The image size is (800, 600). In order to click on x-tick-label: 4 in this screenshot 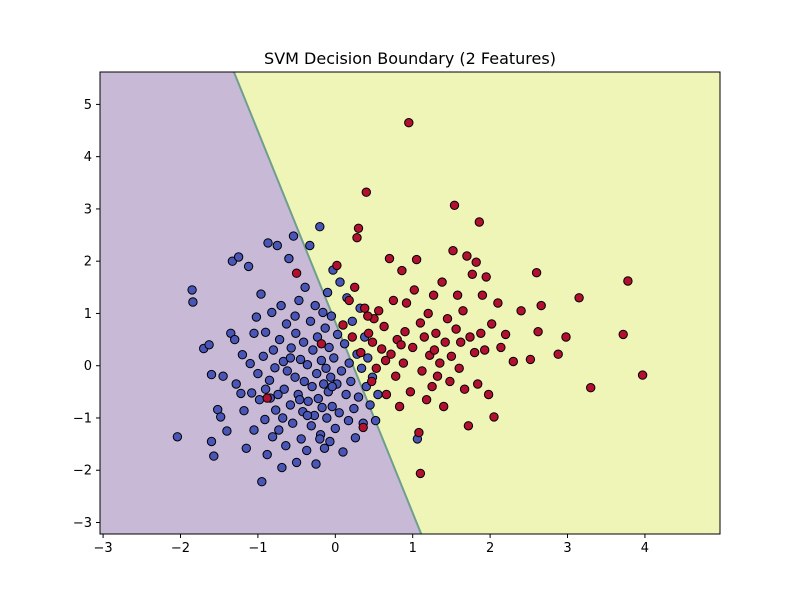, I will do `click(645, 548)`.